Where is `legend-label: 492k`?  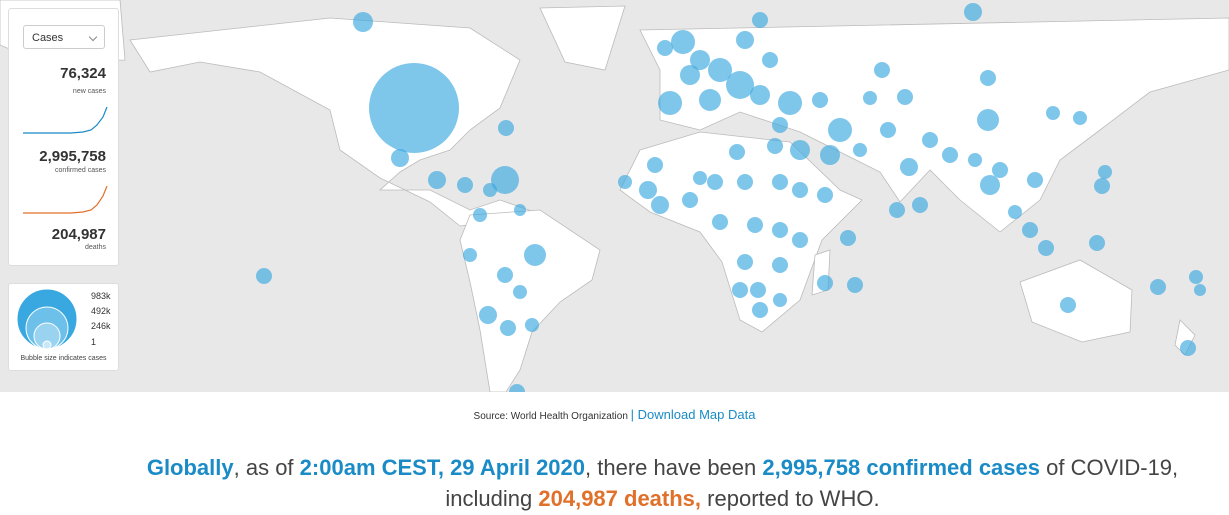 legend-label: 492k is located at coordinates (101, 311).